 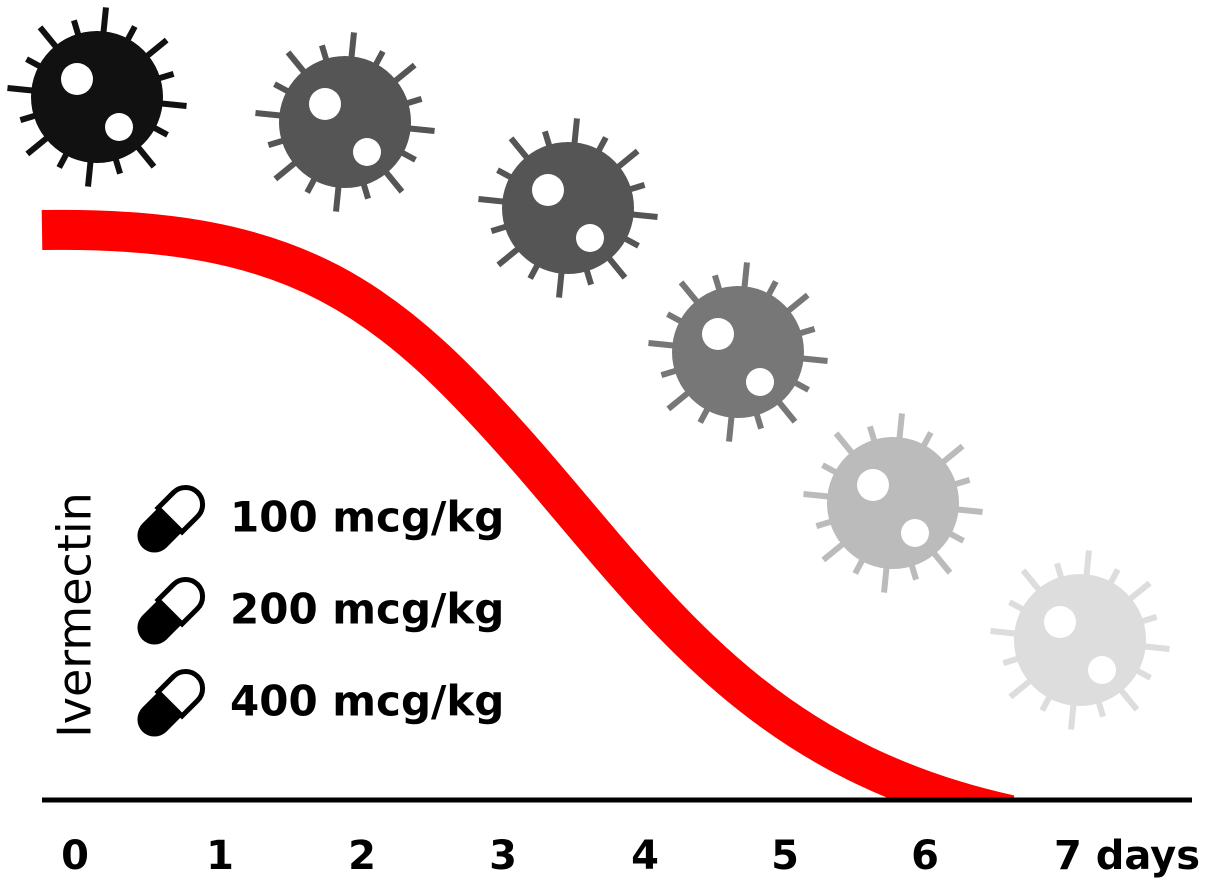 I want to click on time-label: 5, so click(x=785, y=856).